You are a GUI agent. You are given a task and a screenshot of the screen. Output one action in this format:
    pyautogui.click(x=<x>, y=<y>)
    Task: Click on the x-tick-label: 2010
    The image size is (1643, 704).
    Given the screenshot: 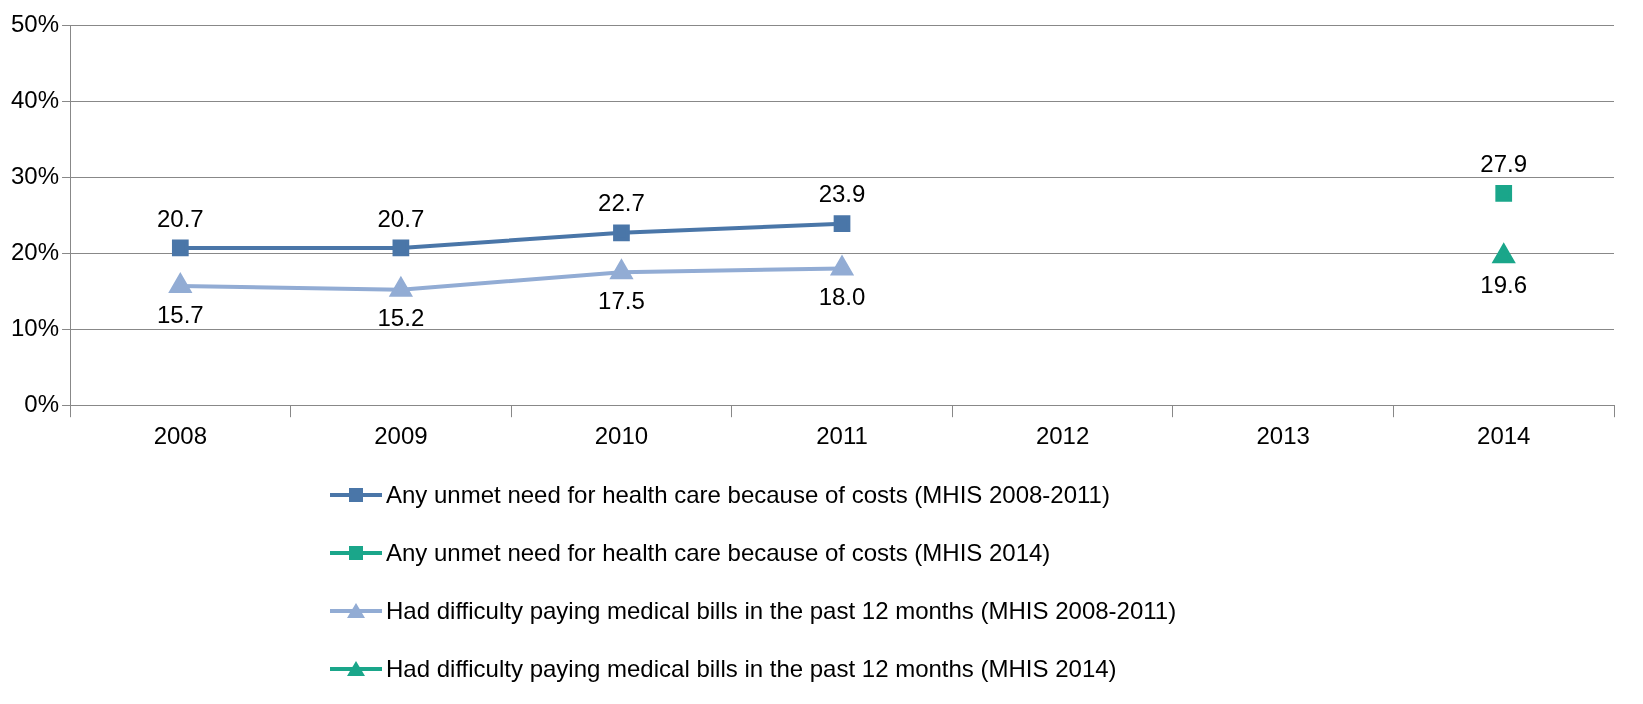 What is the action you would take?
    pyautogui.click(x=621, y=436)
    